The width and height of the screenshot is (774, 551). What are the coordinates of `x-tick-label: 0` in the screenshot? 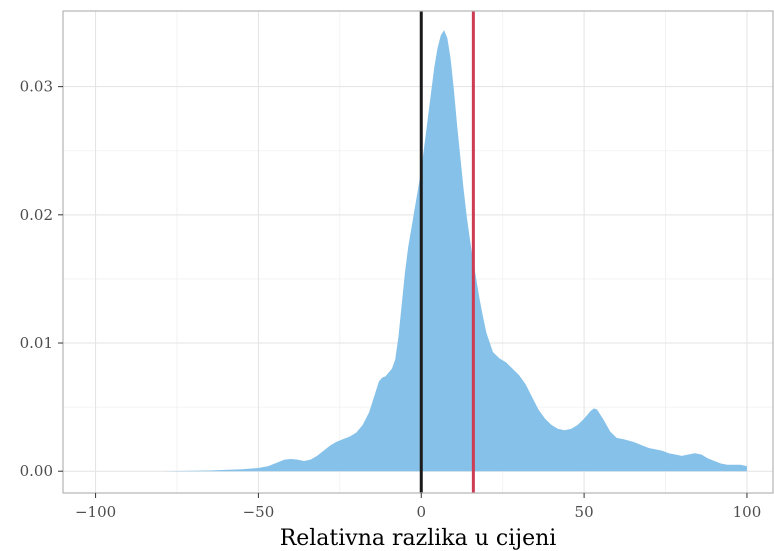 It's located at (421, 512).